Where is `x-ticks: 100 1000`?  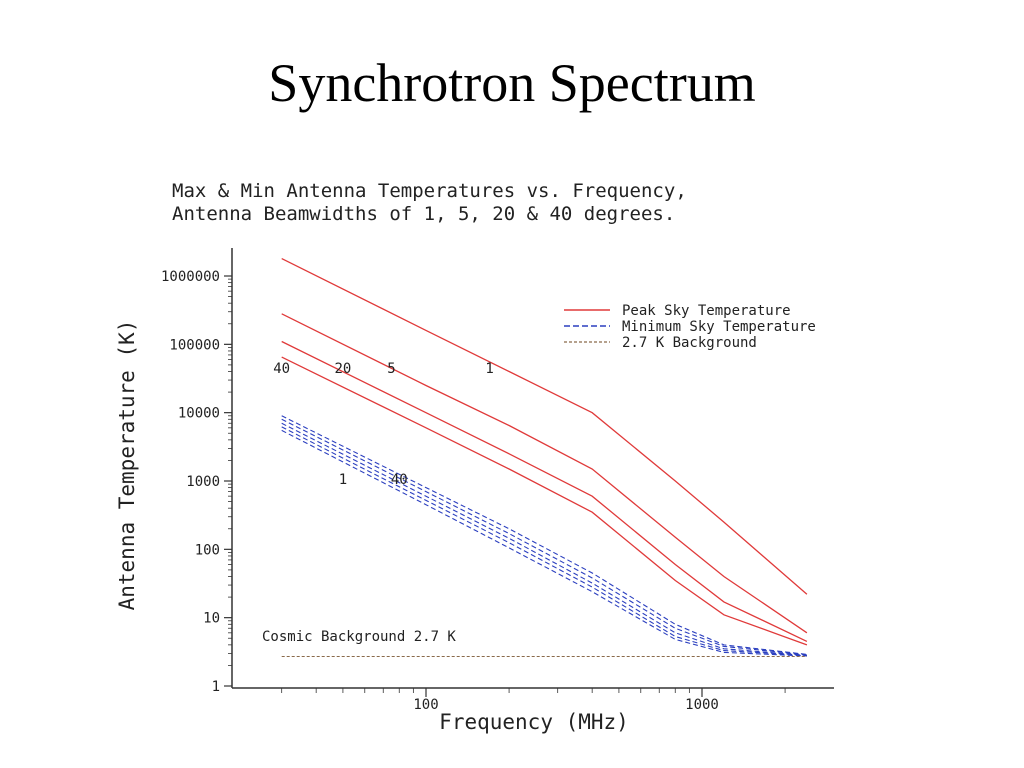 x-ticks: 100 1000 is located at coordinates (533, 700).